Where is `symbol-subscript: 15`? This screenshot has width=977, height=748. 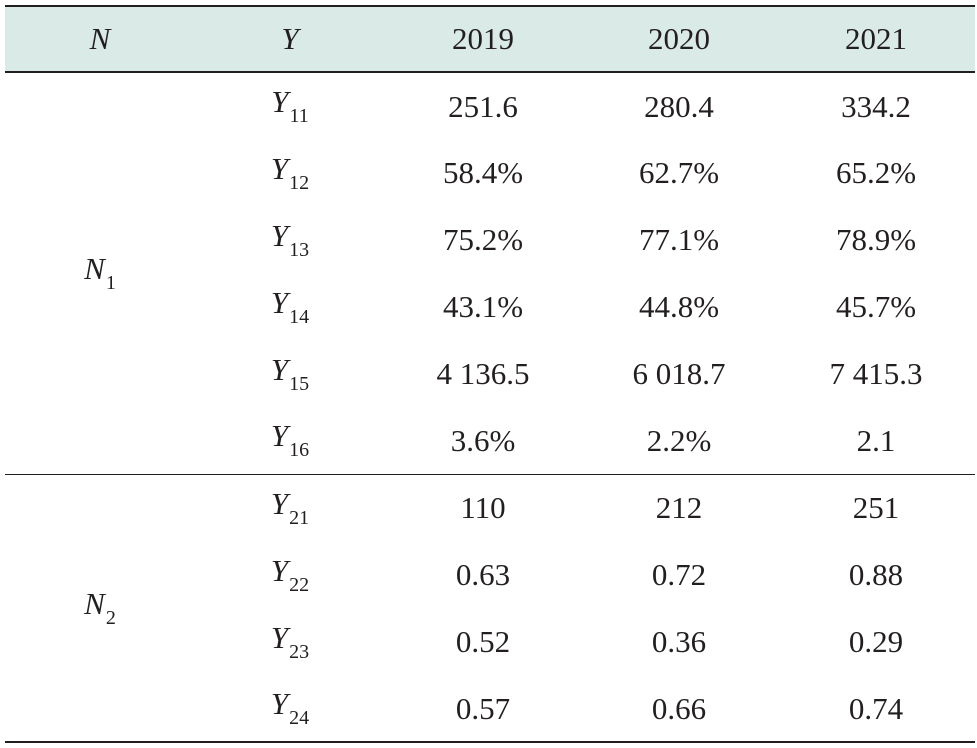
symbol-subscript: 15 is located at coordinates (299, 383).